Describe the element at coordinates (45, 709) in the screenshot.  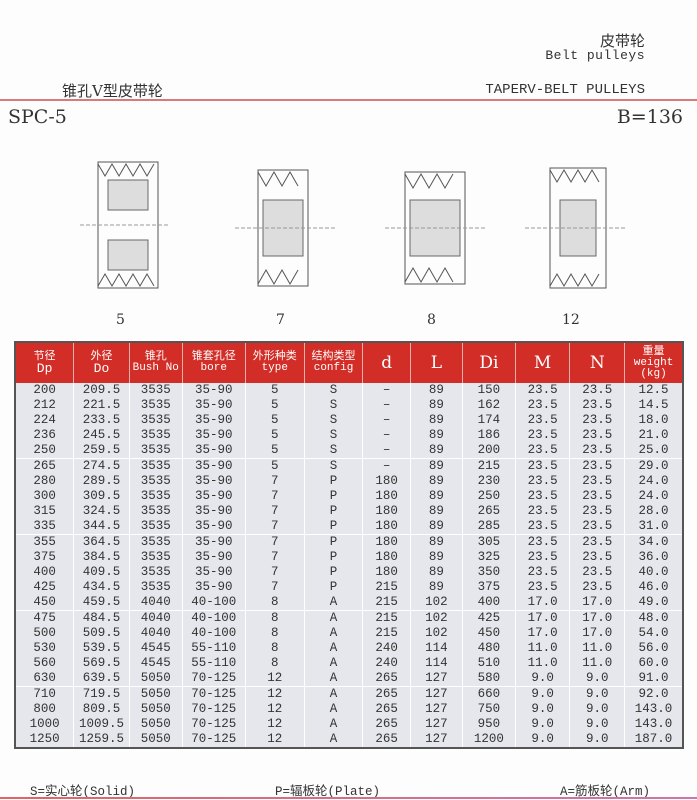
I see `table-cell: 800` at that location.